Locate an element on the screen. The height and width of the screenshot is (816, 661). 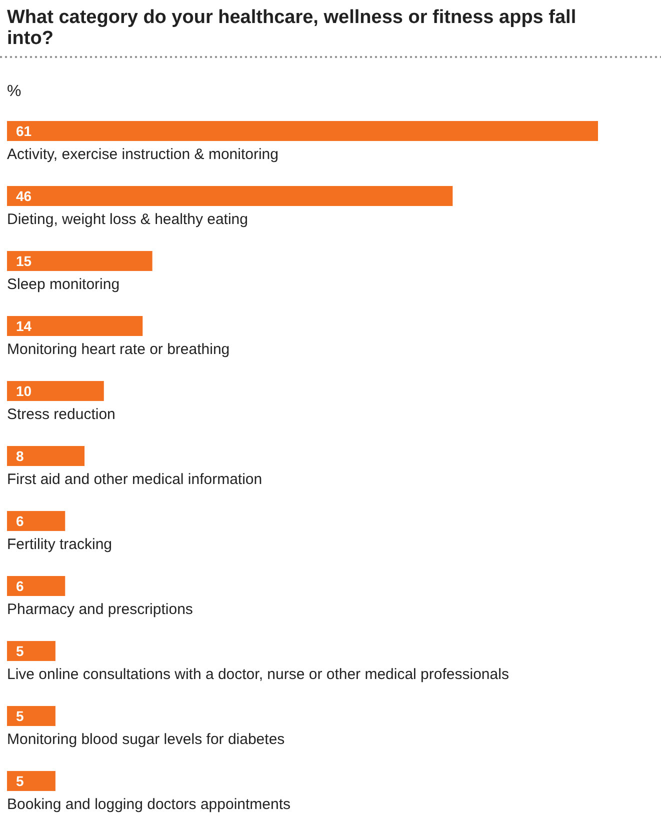
data-label: 14 is located at coordinates (24, 326).